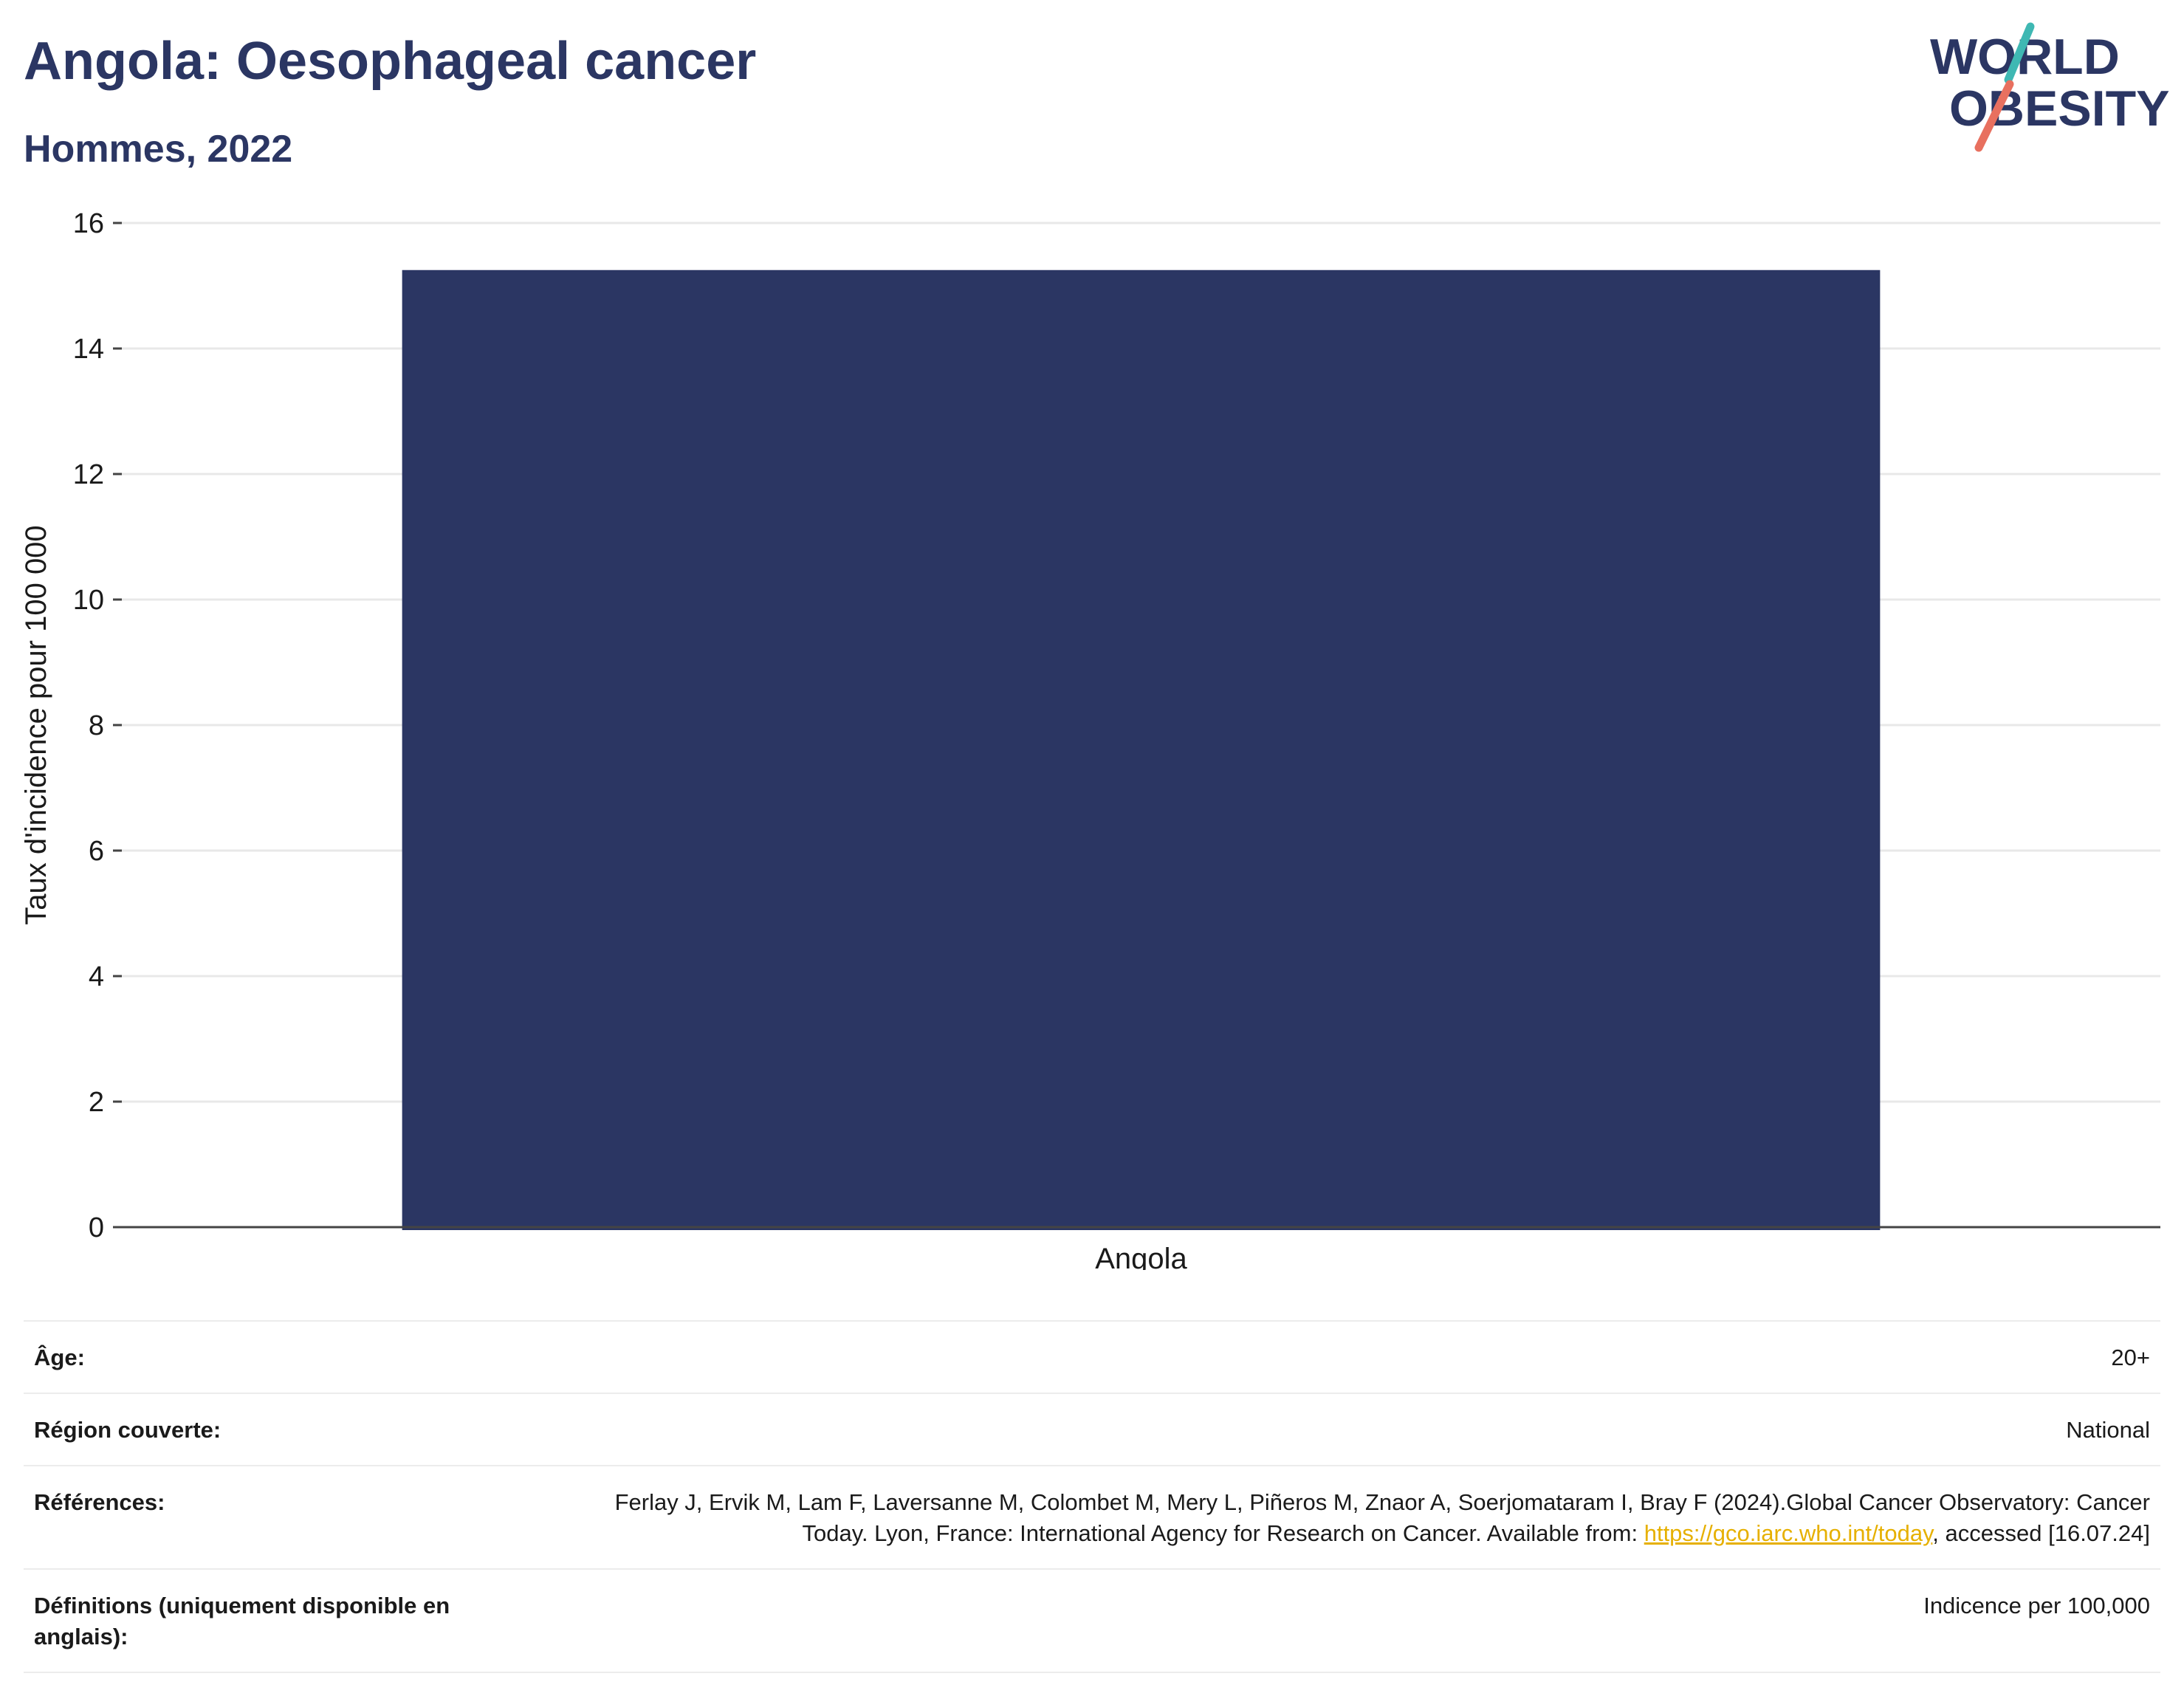 The image size is (2184, 1696). What do you see at coordinates (158, 149) in the screenshot?
I see `page-subtitle: Hommes, 2022` at bounding box center [158, 149].